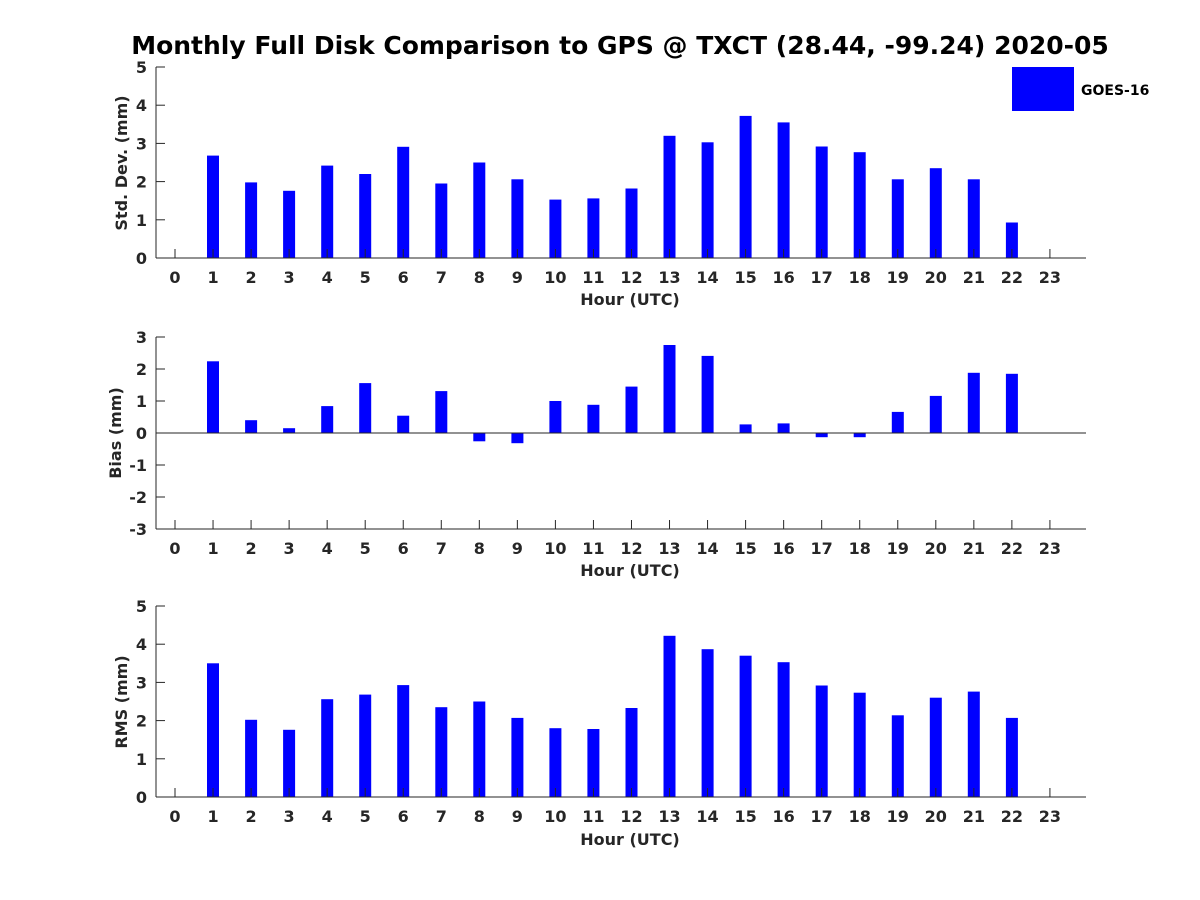  What do you see at coordinates (327, 816) in the screenshot?
I see `rms-xtick-label: 4` at bounding box center [327, 816].